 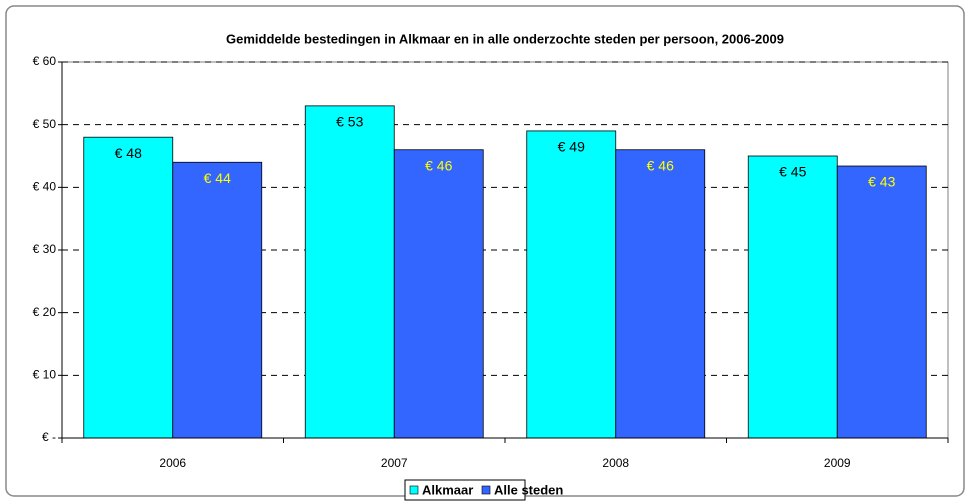 I want to click on y-tick-label: € 40, so click(x=45, y=187).